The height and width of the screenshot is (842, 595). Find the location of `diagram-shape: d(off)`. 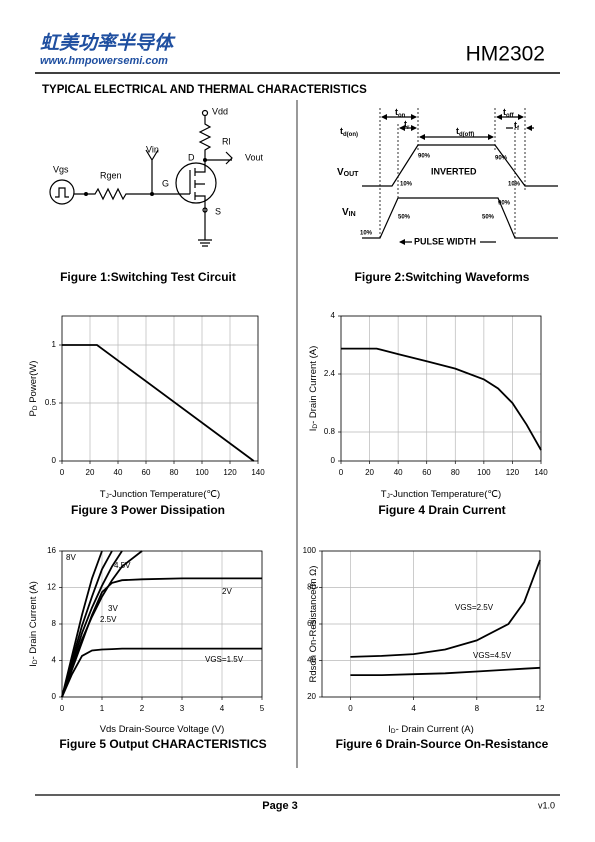

diagram-shape: d(off) is located at coordinates (466, 135).